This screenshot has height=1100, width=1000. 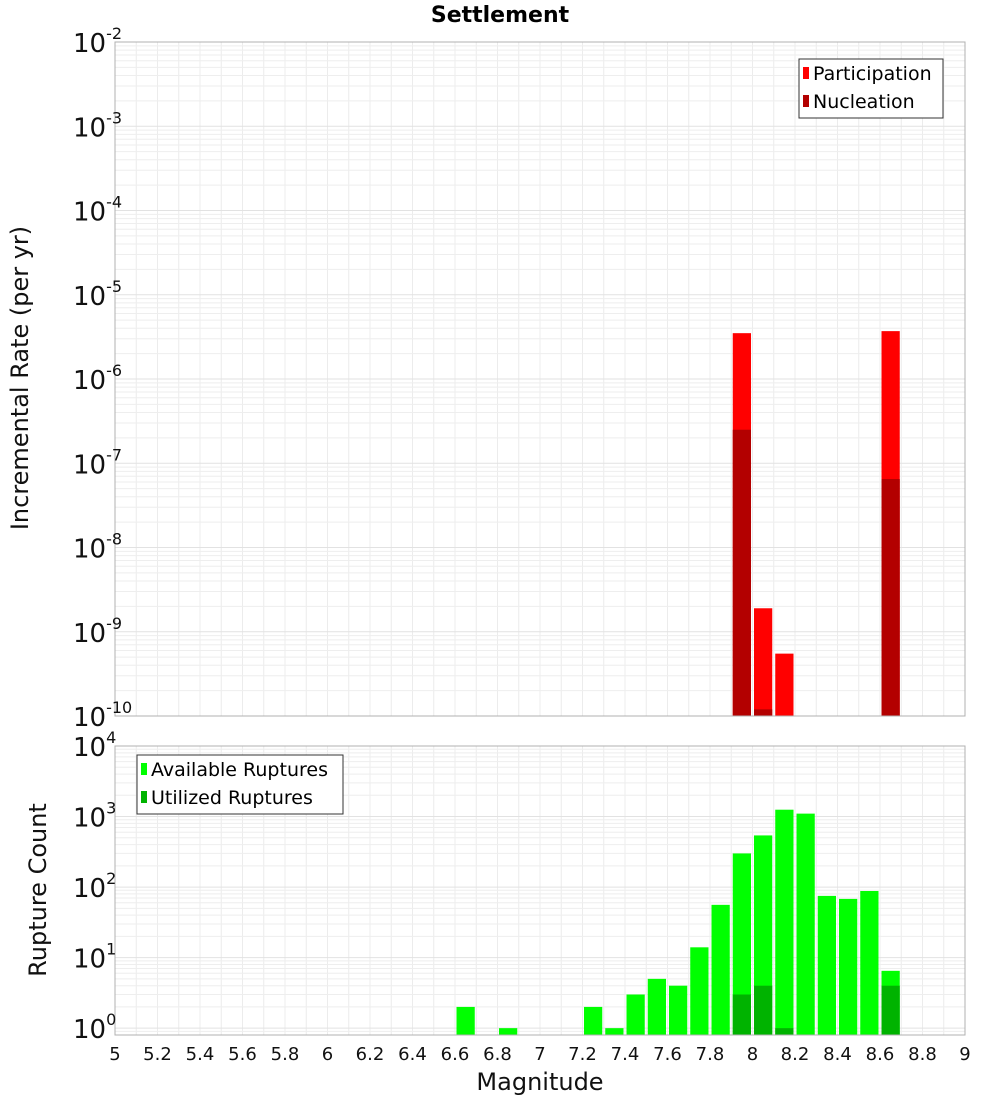 I want to click on count-legend-box, so click(x=240, y=784).